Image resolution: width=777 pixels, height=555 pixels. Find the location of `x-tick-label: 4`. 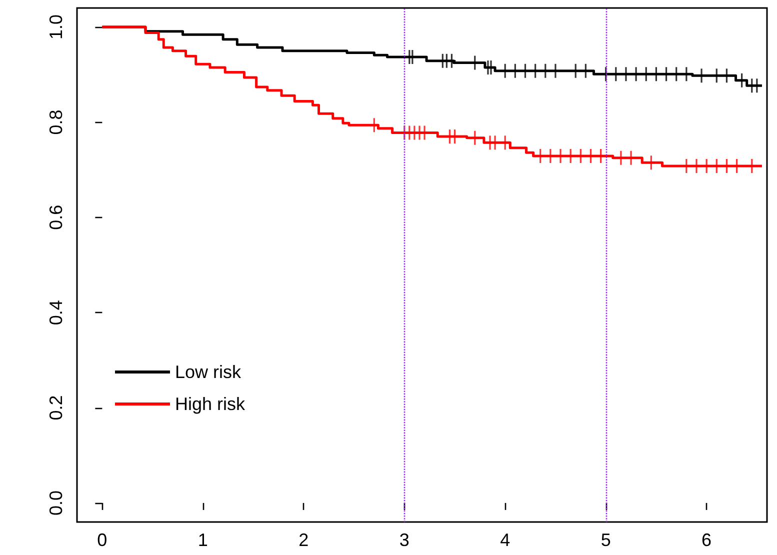

x-tick-label: 4 is located at coordinates (505, 540).